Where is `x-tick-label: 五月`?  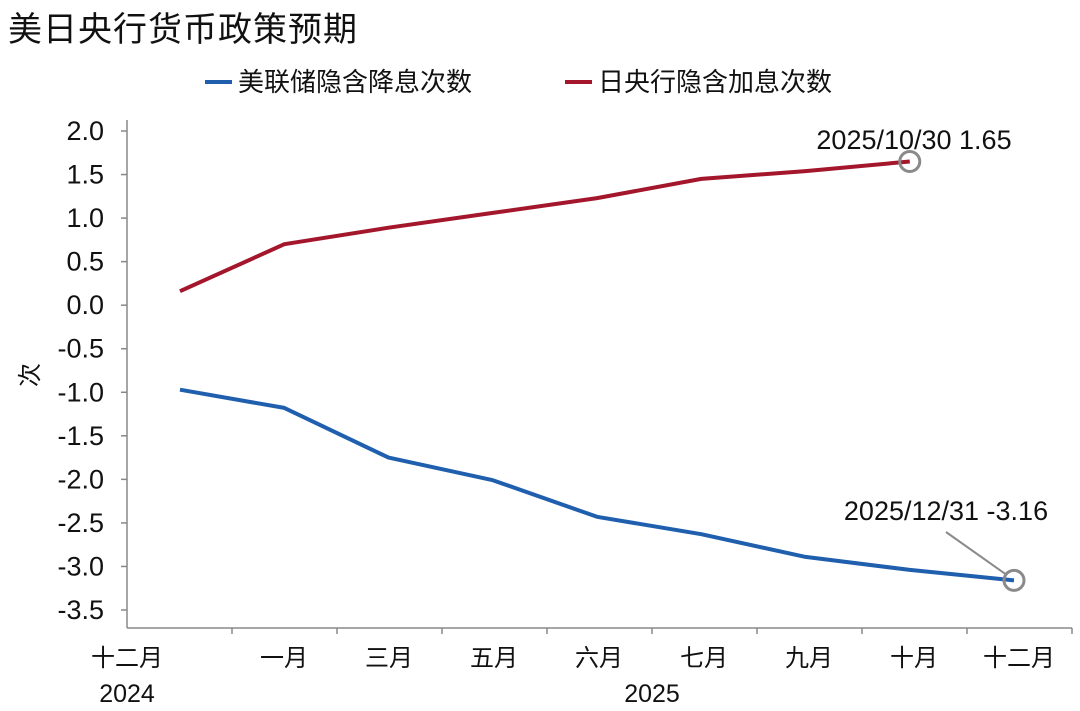 x-tick-label: 五月 is located at coordinates (494, 658).